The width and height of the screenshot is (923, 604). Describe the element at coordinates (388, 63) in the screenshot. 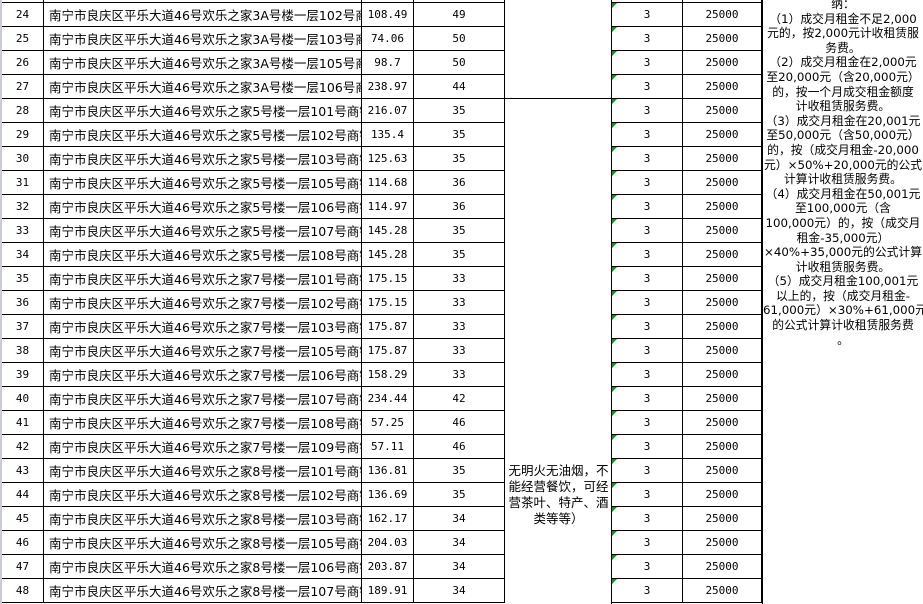

I see `cell-area: 98.7` at that location.